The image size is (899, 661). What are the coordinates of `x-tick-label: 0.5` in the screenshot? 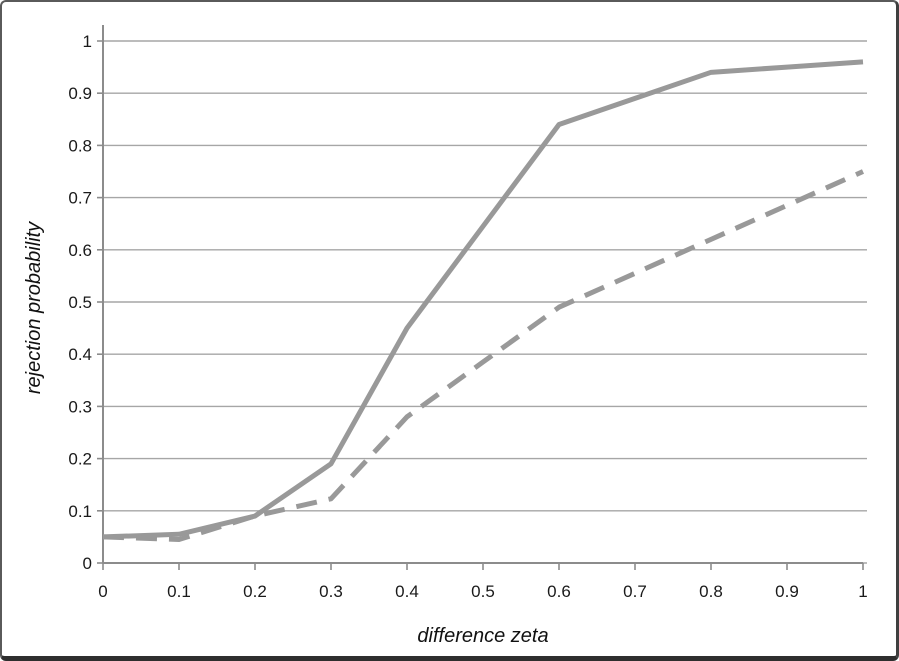 It's located at (483, 591).